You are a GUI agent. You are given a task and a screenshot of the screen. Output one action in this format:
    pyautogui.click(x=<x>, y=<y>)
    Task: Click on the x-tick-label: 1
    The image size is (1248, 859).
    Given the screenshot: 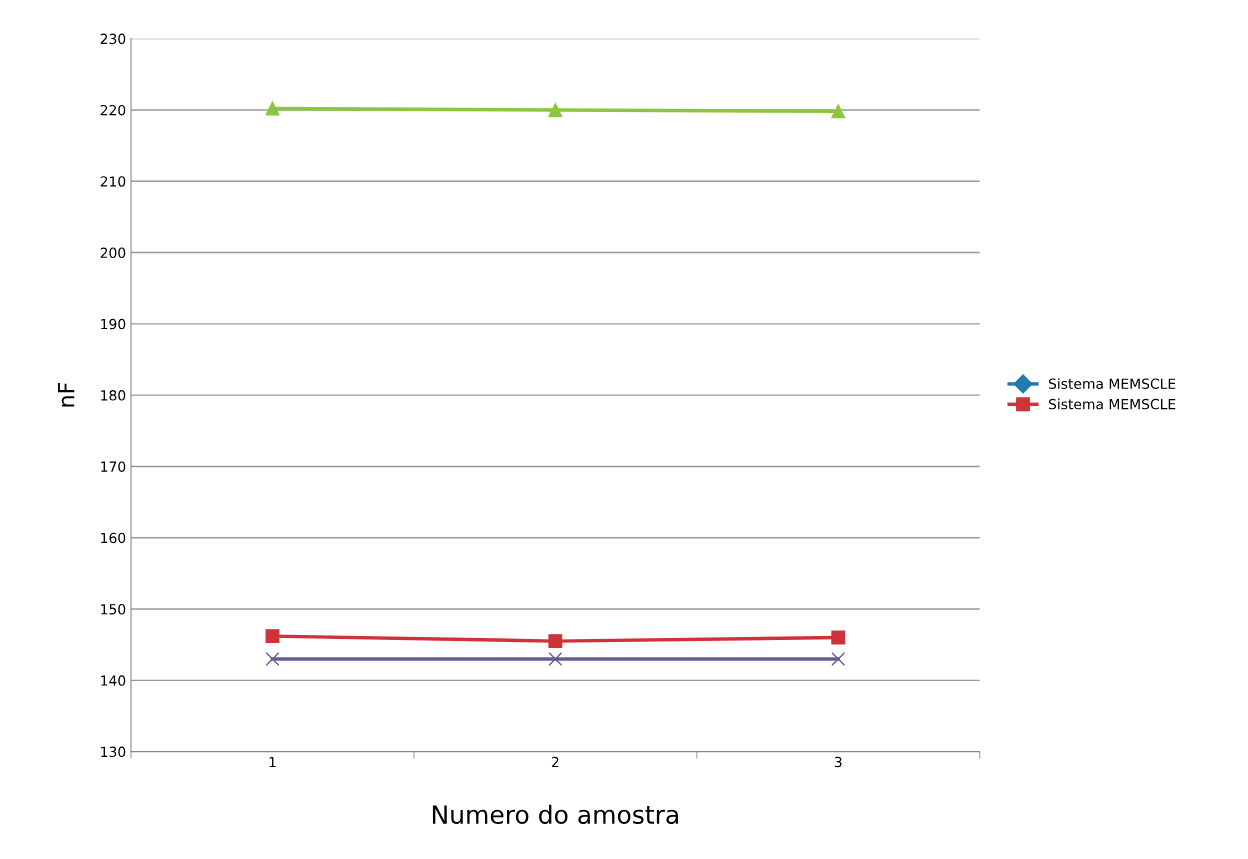 What is the action you would take?
    pyautogui.click(x=272, y=762)
    